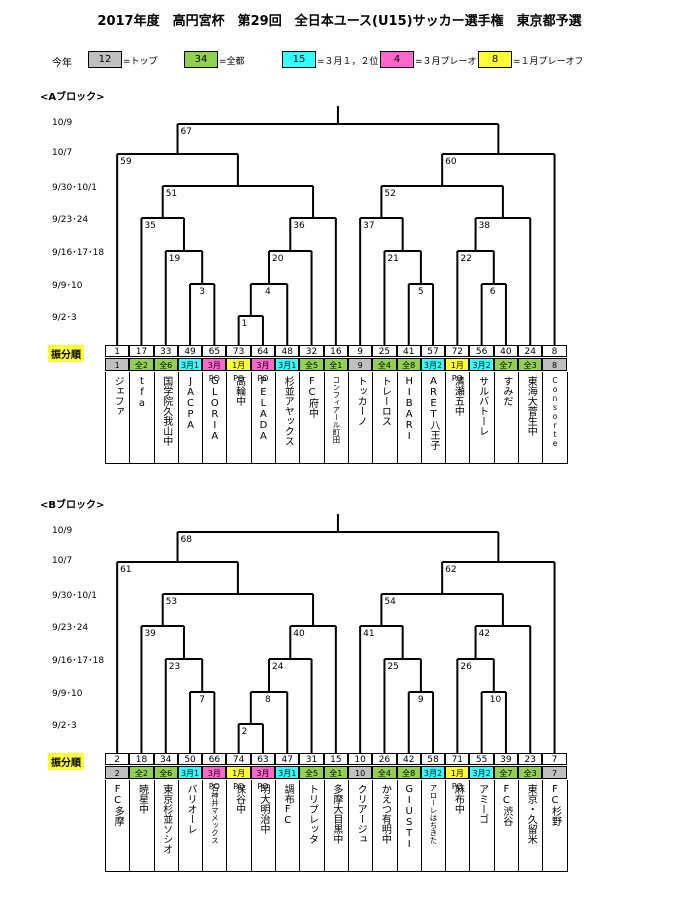 The image size is (679, 905). I want to click on team-name: 東京杉並ソシオ, so click(166, 826).